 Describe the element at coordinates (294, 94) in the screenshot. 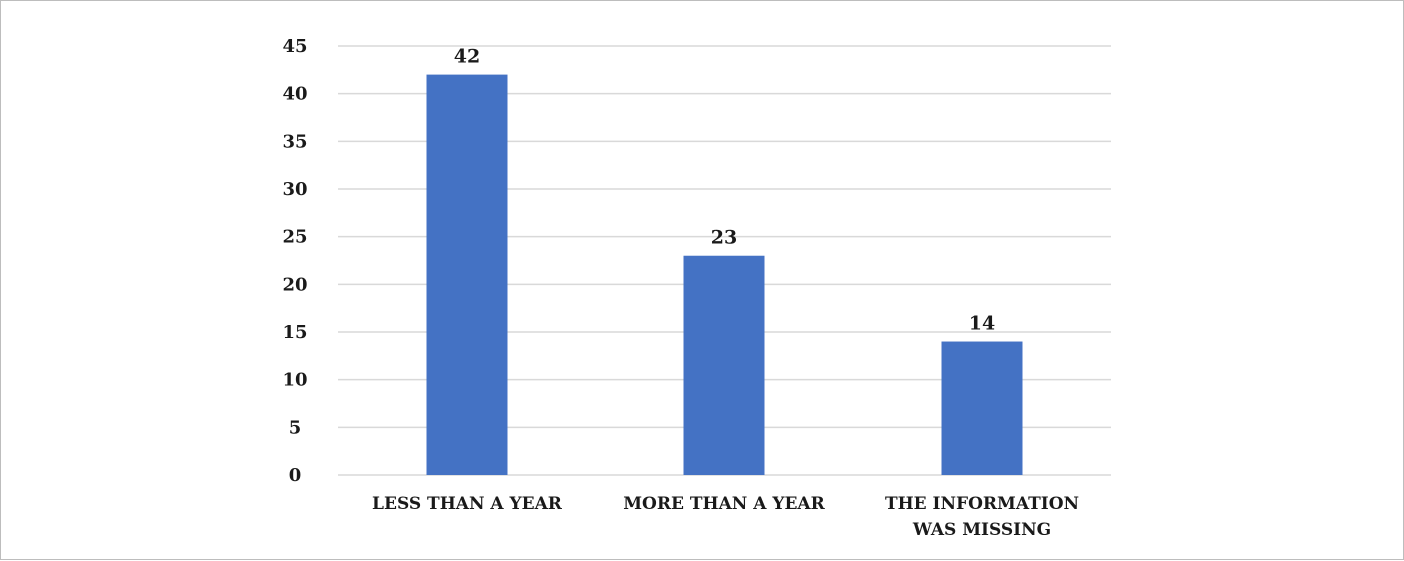

I see `y-tick-label: 40` at that location.